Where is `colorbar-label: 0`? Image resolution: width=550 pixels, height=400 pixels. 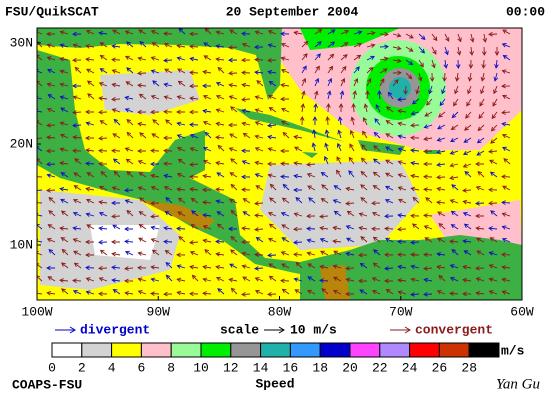 colorbar-label: 0 is located at coordinates (52, 367).